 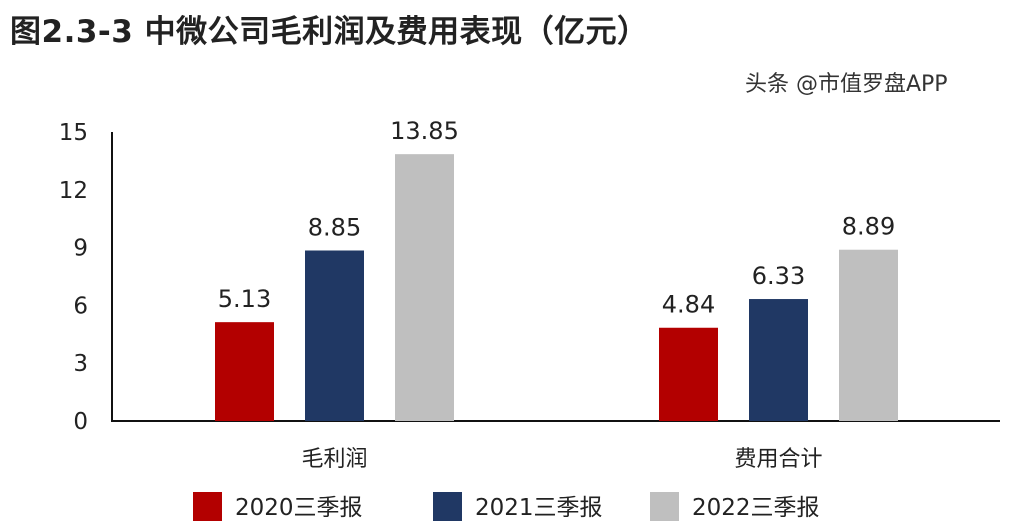 What do you see at coordinates (329, 32) in the screenshot?
I see `chart-title: 图2.3-3 中微公司毛利润及费用表现（亿元）` at bounding box center [329, 32].